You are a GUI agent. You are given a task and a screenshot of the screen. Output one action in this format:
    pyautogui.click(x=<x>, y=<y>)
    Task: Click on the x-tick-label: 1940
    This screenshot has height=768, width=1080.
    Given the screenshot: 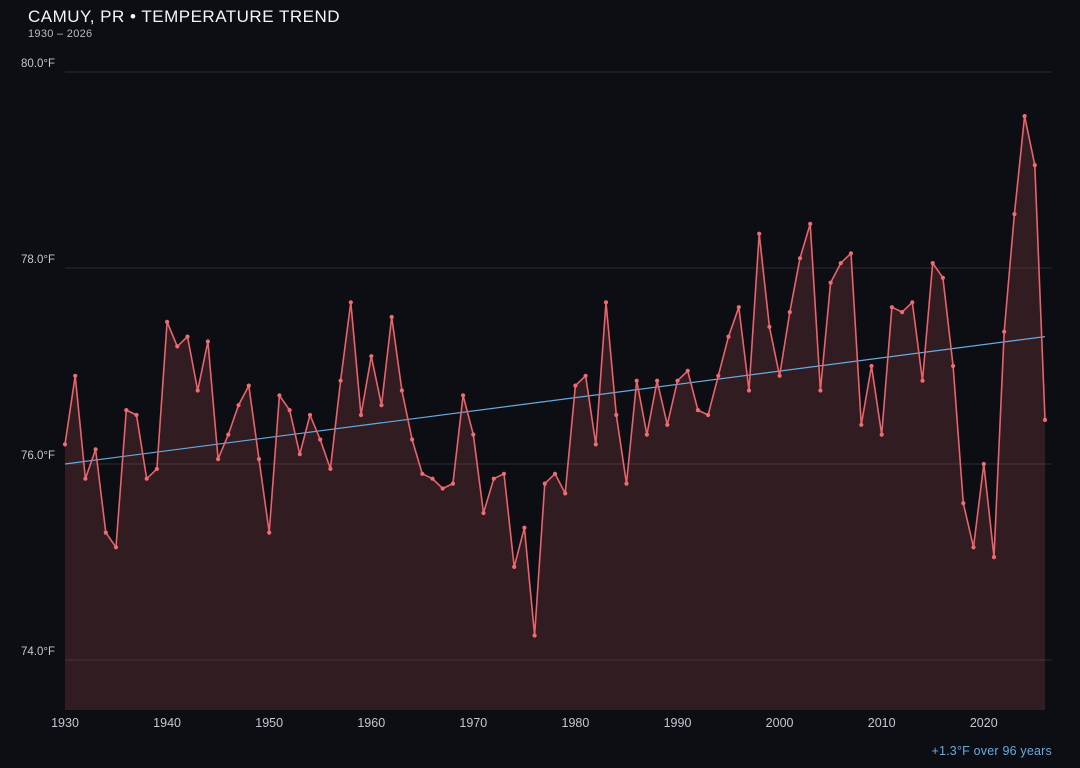 What is the action you would take?
    pyautogui.click(x=167, y=723)
    